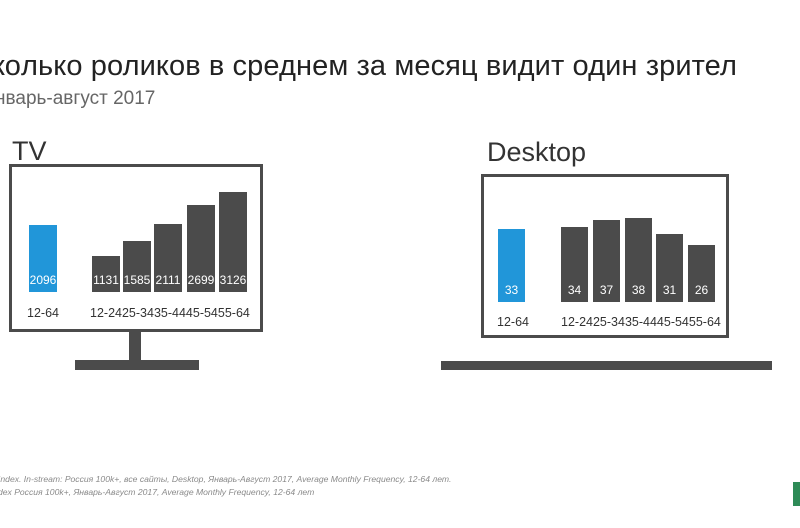  What do you see at coordinates (137, 365) in the screenshot?
I see `tv-stand-base` at bounding box center [137, 365].